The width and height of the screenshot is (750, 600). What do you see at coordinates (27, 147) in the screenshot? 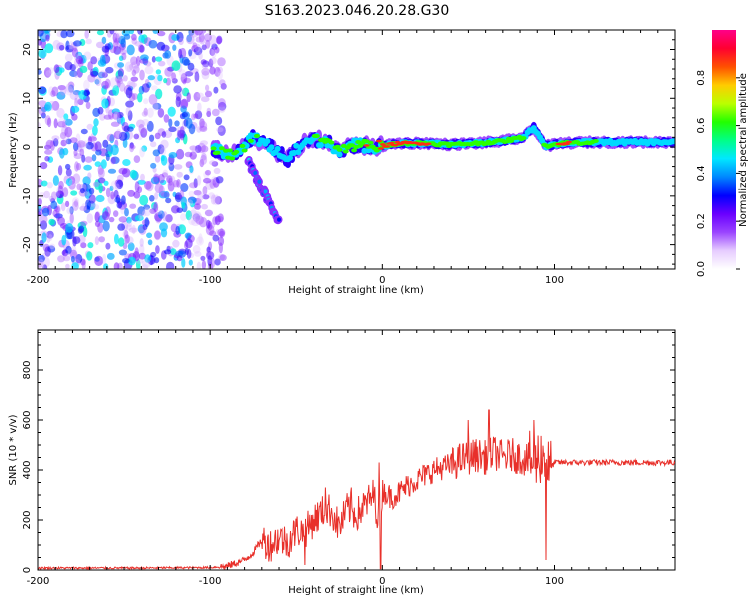
I see `y-tick-label: 0` at bounding box center [27, 147].